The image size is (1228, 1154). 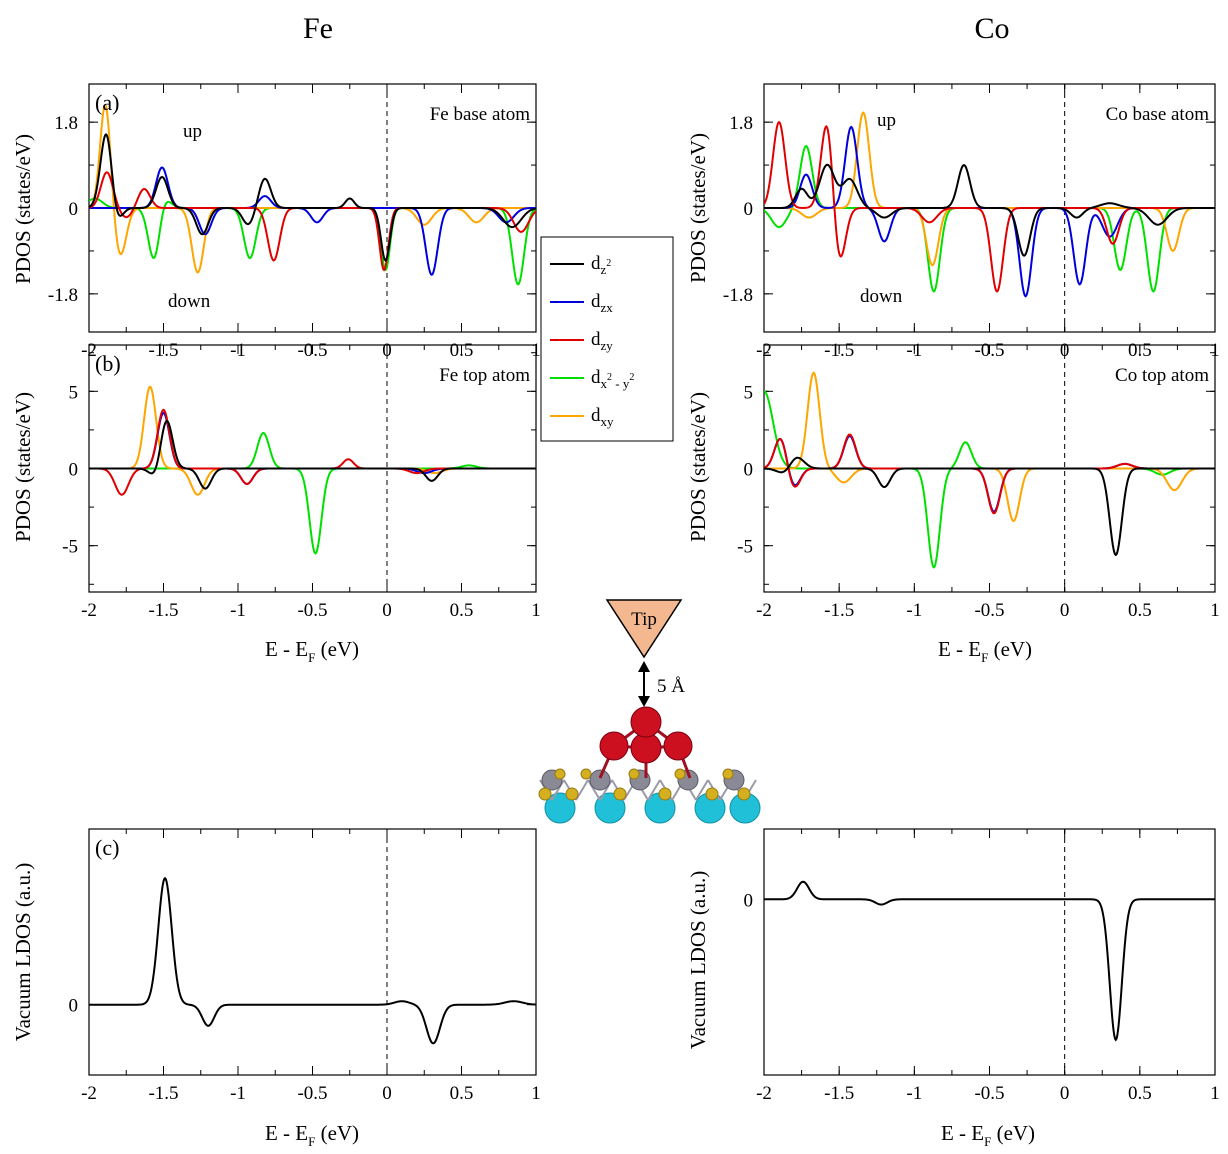 I want to click on fe-xlabel-bottom: E - EF (eV), so click(x=312, y=1135).